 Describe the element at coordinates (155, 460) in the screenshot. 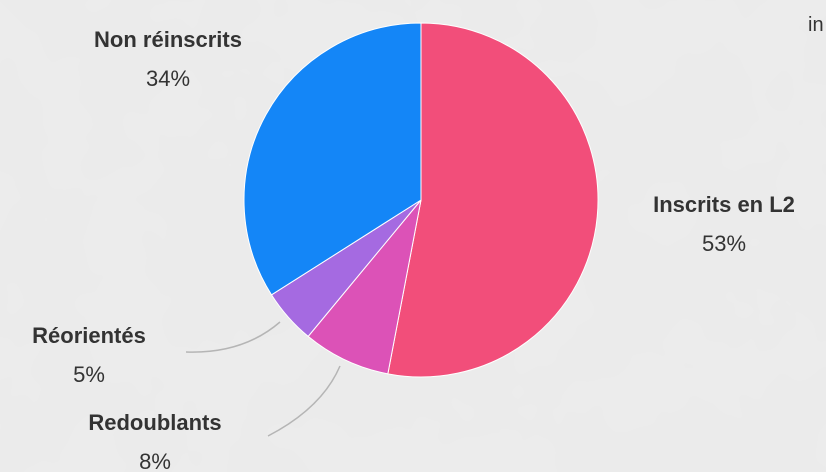

I see `slice-value-redoublants: 8%` at that location.